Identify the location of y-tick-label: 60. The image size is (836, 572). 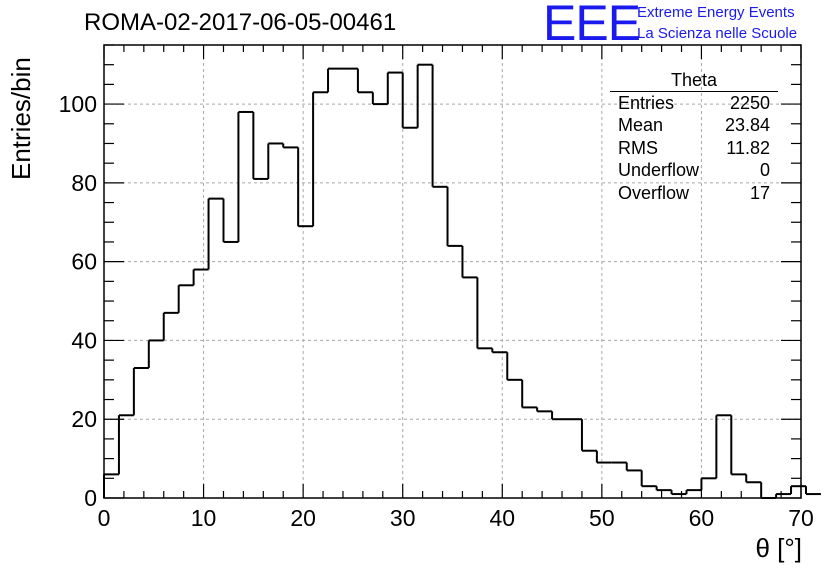
(84, 262).